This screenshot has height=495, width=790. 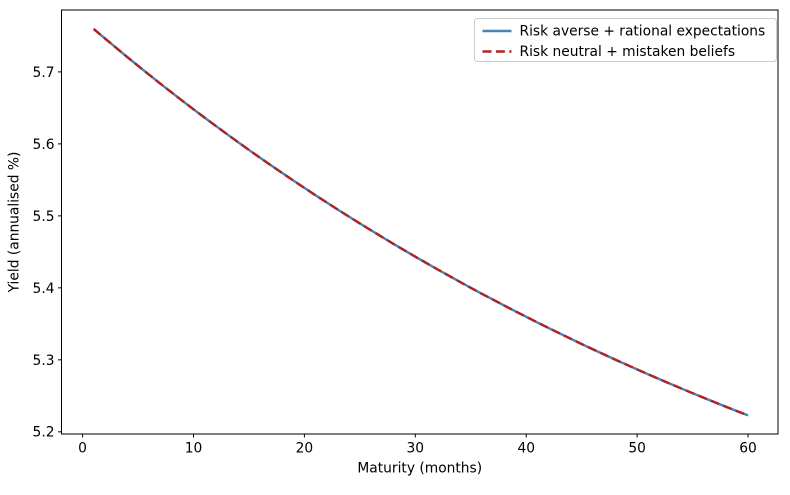 What do you see at coordinates (44, 289) in the screenshot?
I see `y-tick-label: 5.4` at bounding box center [44, 289].